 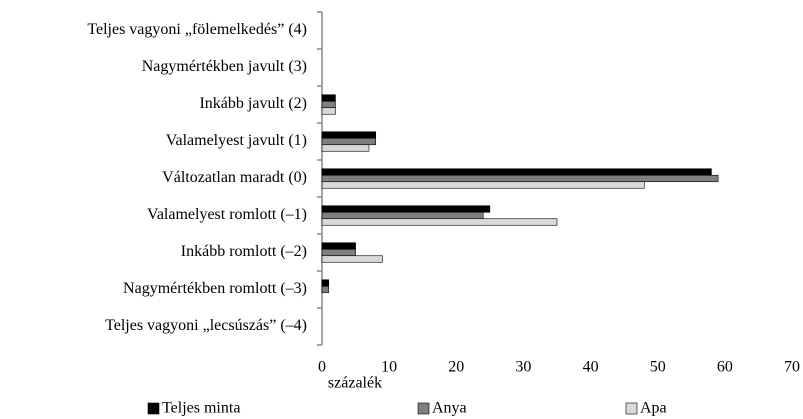 I want to click on y-tick-label: Változatlan maradt (0), so click(x=234, y=177).